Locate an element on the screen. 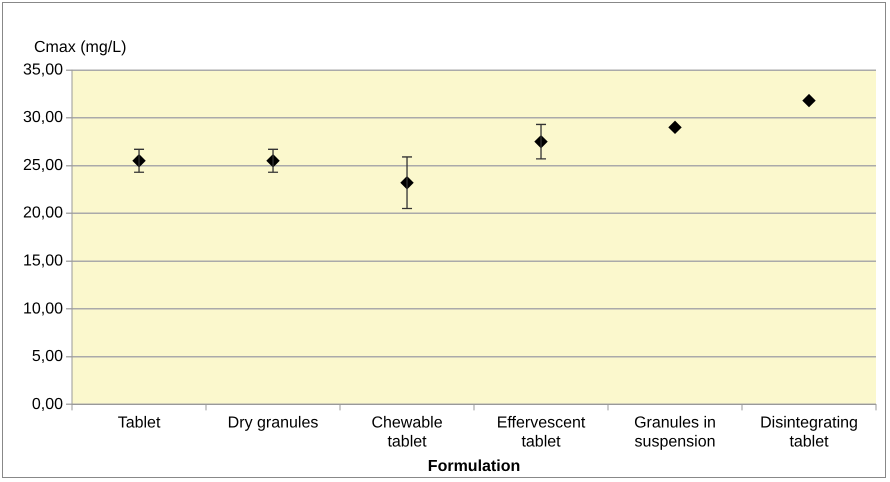 This screenshot has width=890, height=482. y-tick-label: 20,00 is located at coordinates (43, 213).